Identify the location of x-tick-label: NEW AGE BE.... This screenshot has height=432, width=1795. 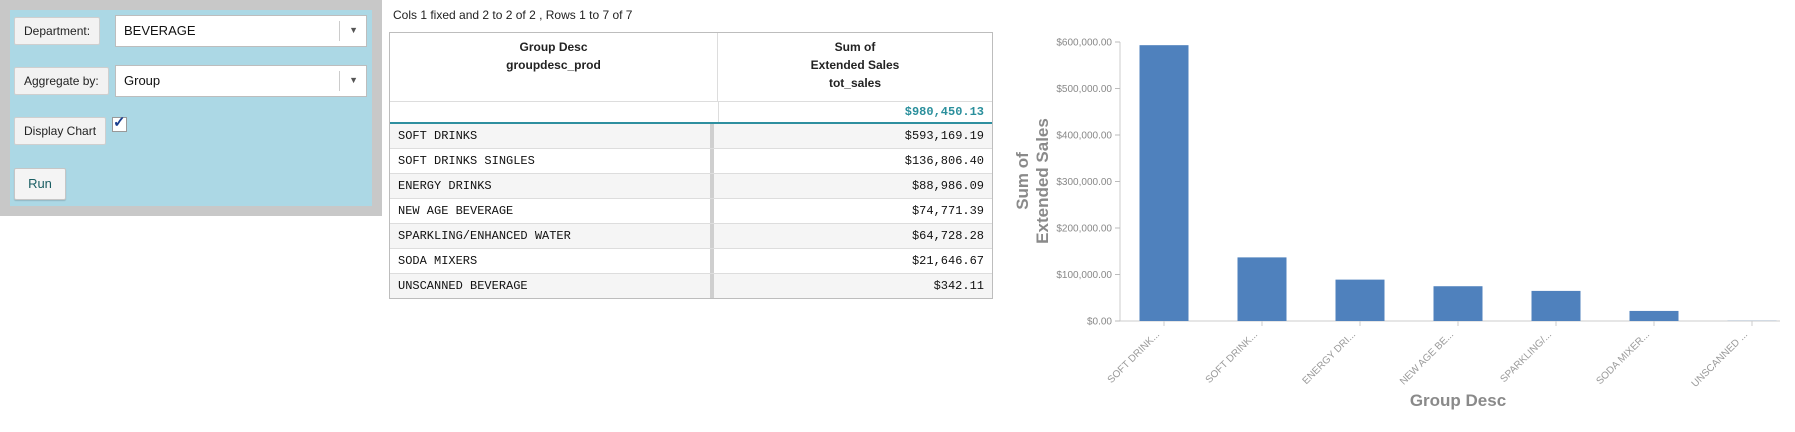
(1427, 358).